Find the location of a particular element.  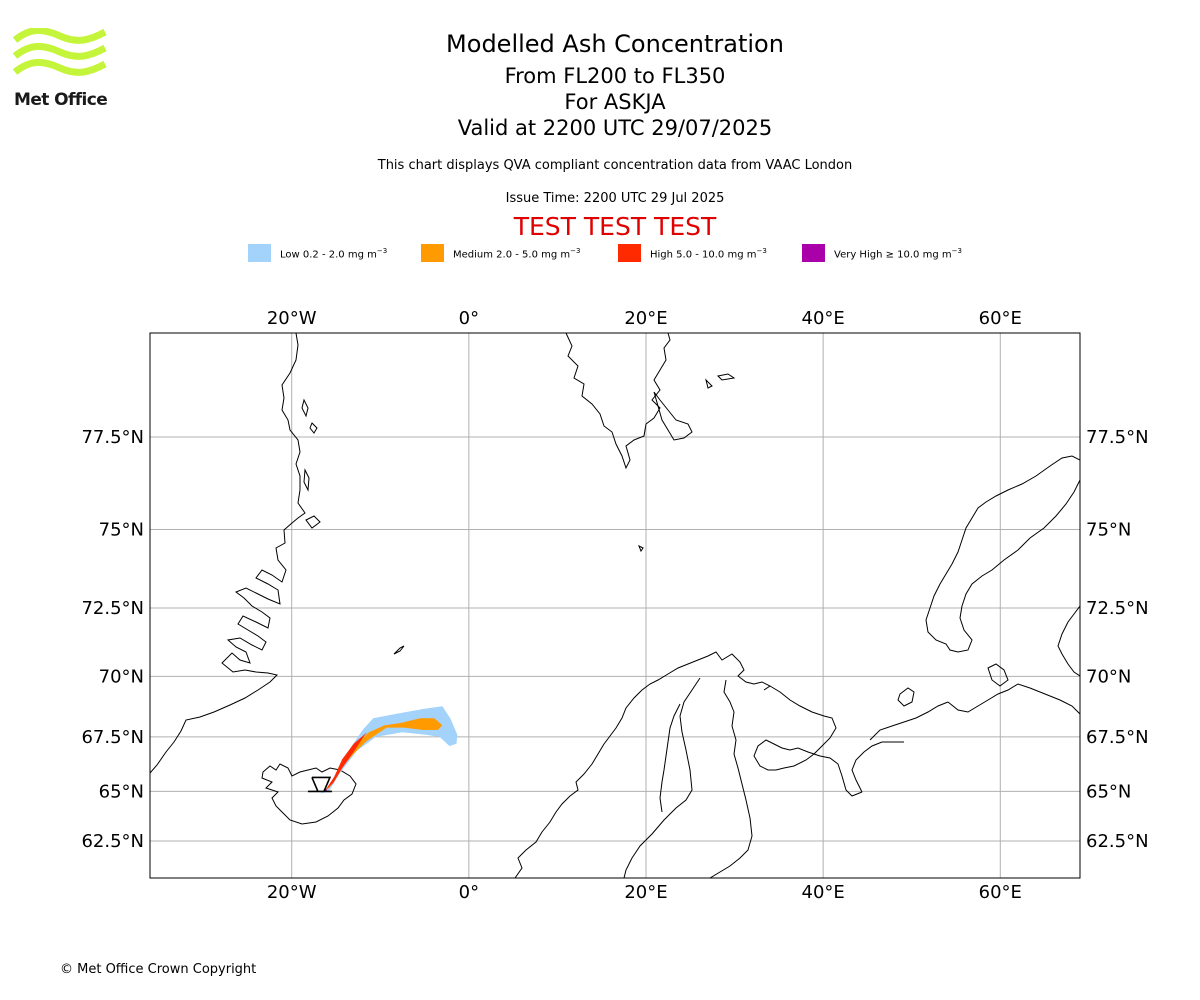

lat-label-left: 70°N is located at coordinates (121, 676).